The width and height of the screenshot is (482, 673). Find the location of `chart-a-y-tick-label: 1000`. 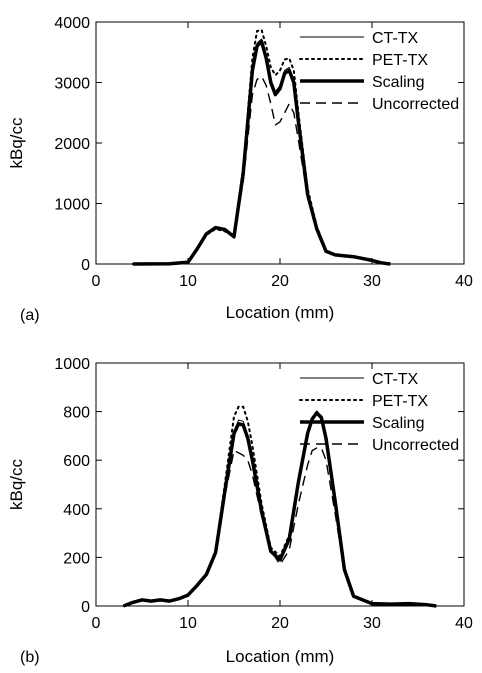

chart-a-y-tick-label: 1000 is located at coordinates (72, 205).